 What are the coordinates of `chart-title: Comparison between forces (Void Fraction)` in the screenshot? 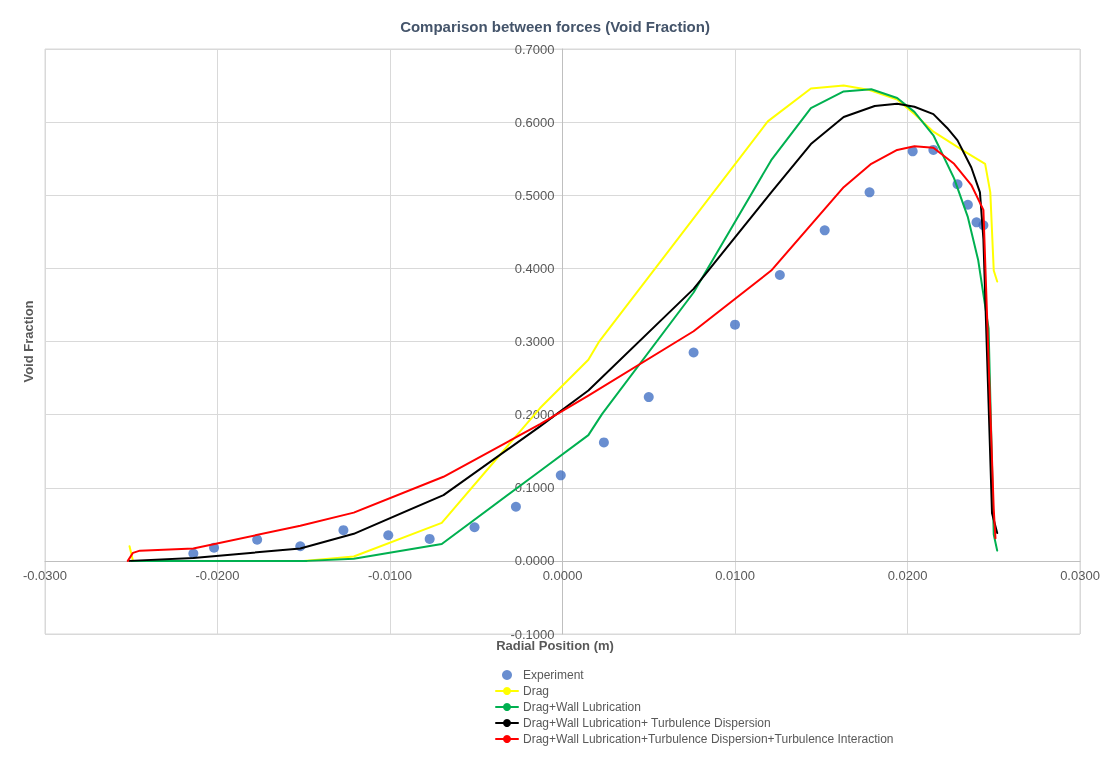 It's located at (555, 26).